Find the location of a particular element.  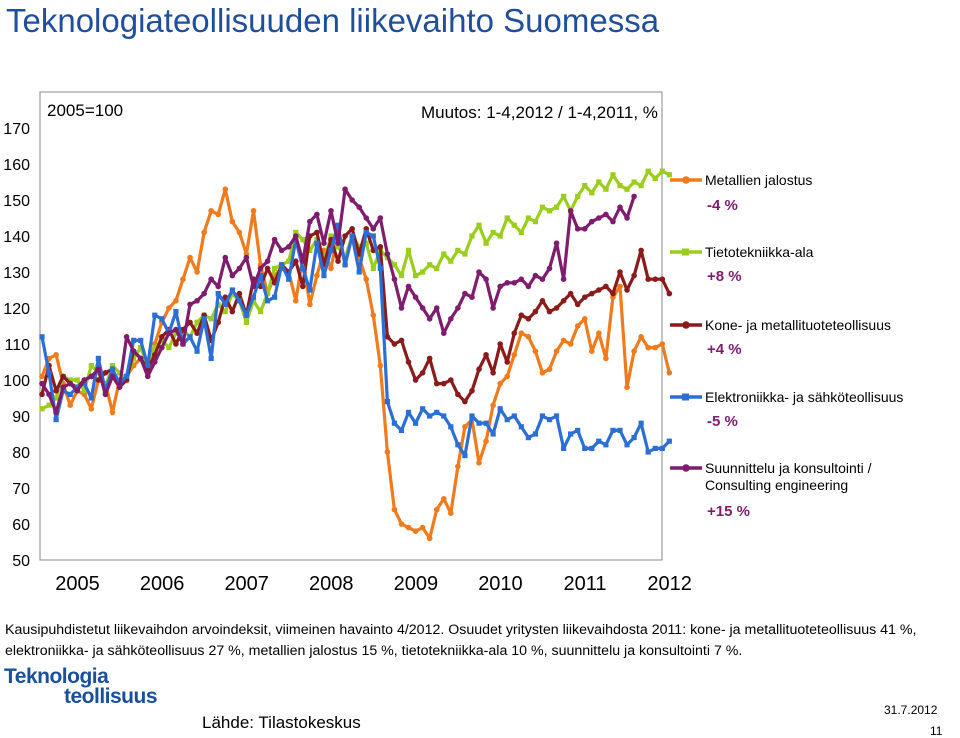

legend-item: Kone- ja metallituoteteollisuus +4 % is located at coordinates (780, 337).